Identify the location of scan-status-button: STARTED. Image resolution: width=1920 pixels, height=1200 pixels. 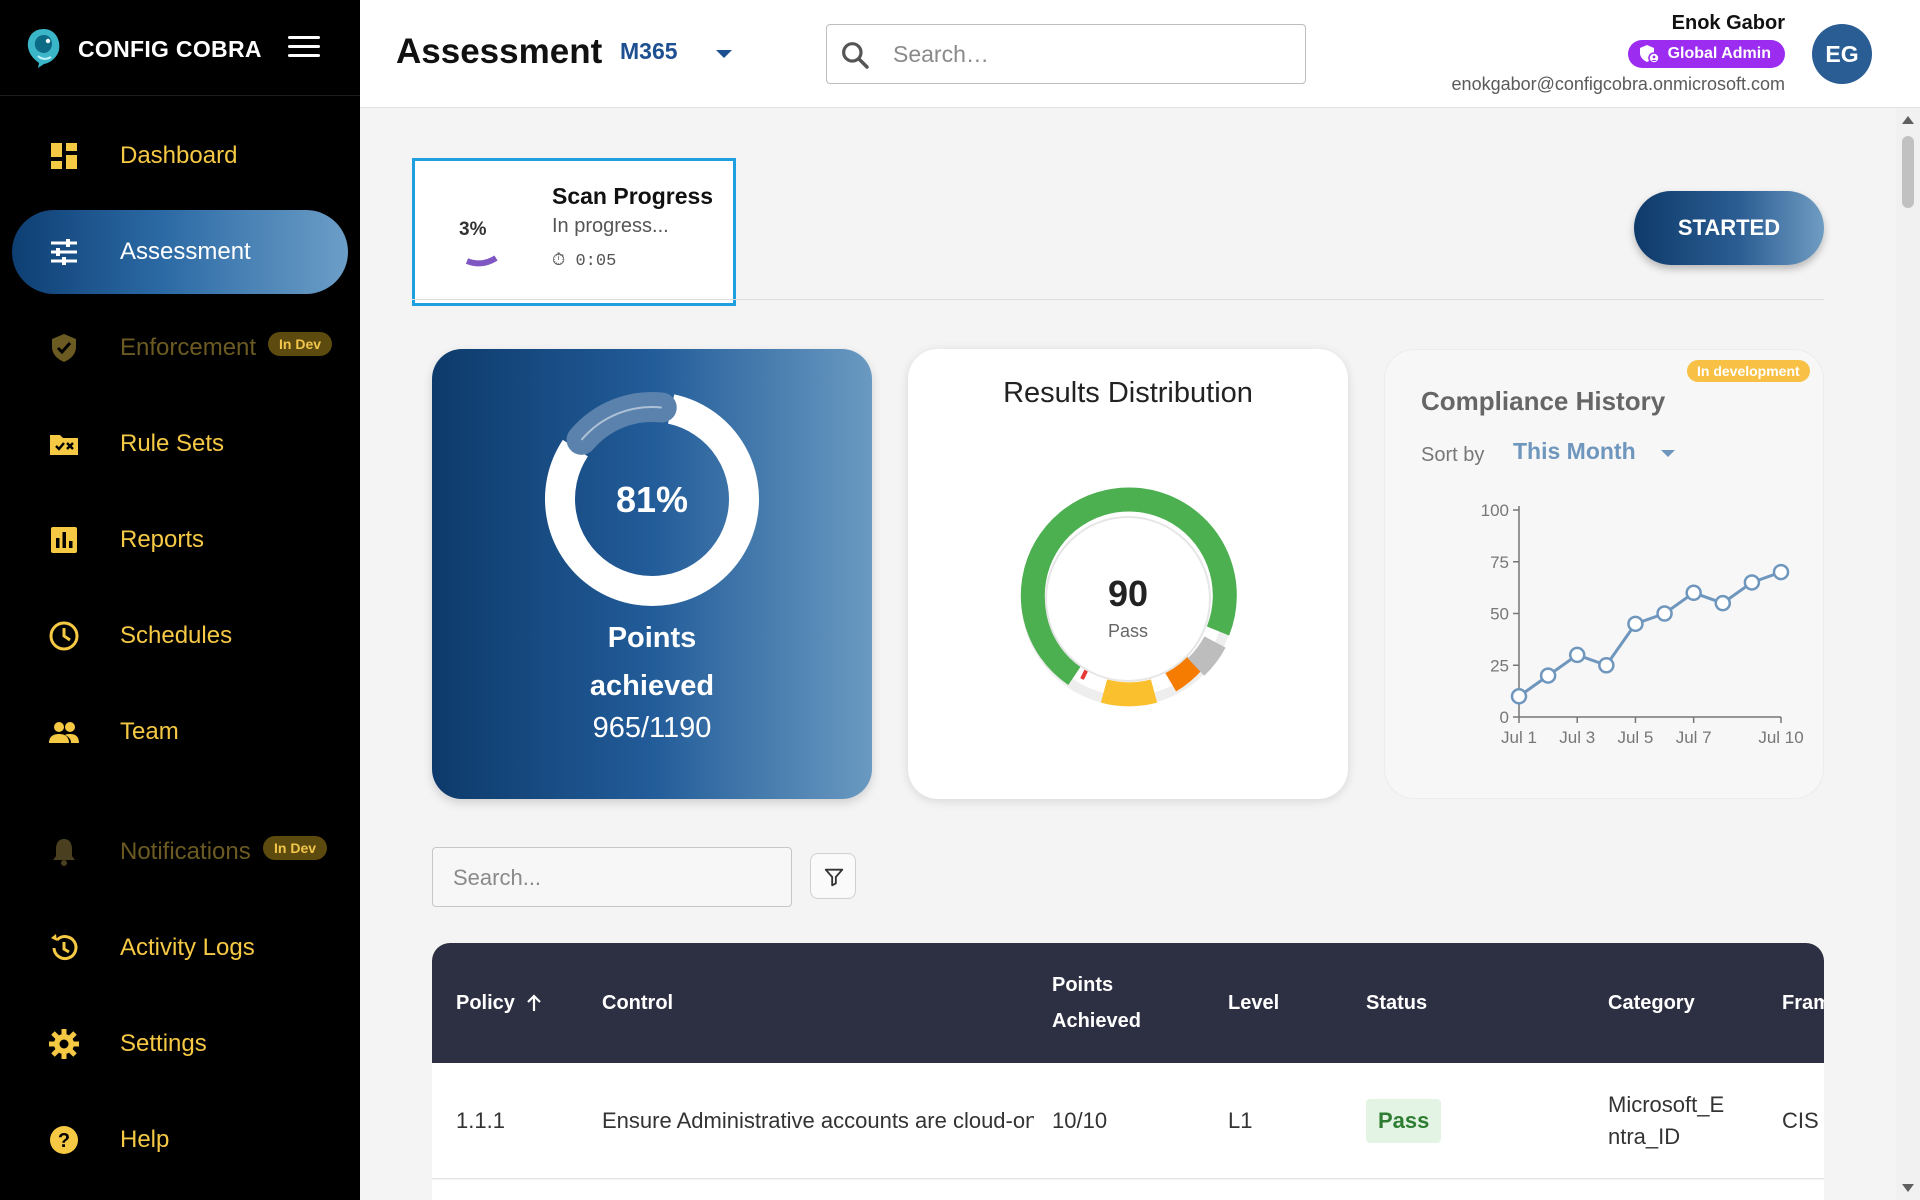
(1729, 228).